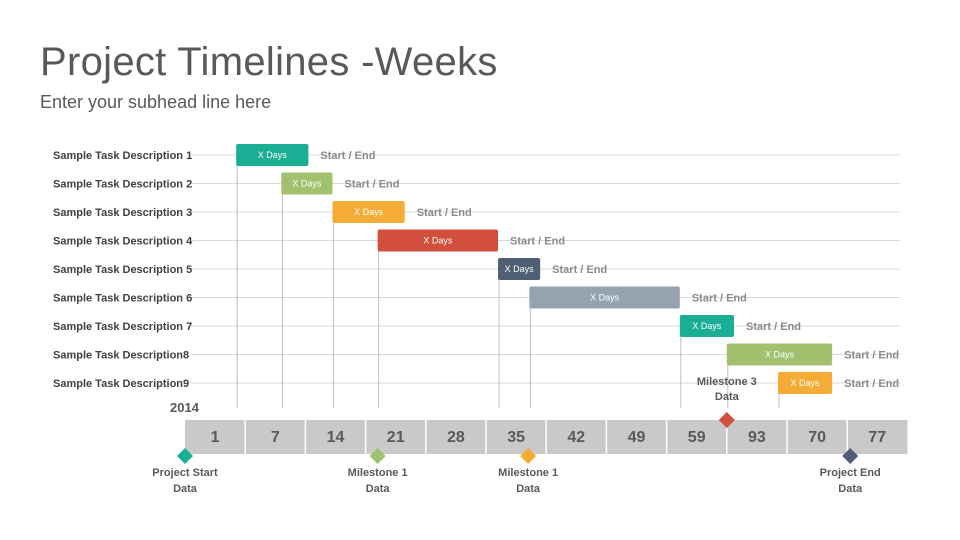  Describe the element at coordinates (122, 185) in the screenshot. I see `task-label: Sample Task Description 2` at that location.